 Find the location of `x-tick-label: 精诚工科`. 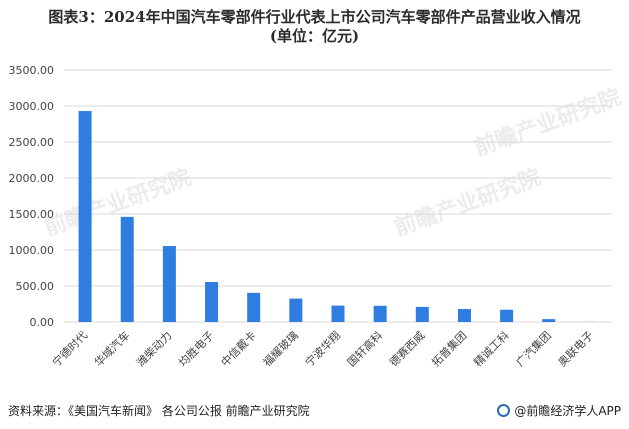

x-tick-label: 精诚工科 is located at coordinates (491, 348).